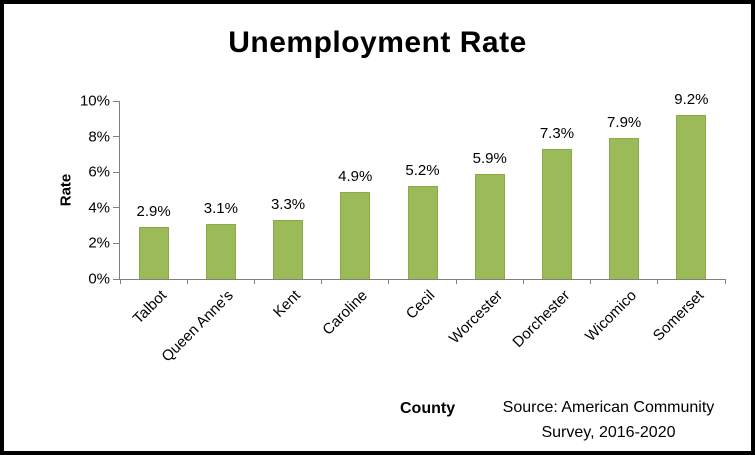 This screenshot has width=755, height=455. I want to click on y-axis-tick-label: 6%, so click(99, 172).